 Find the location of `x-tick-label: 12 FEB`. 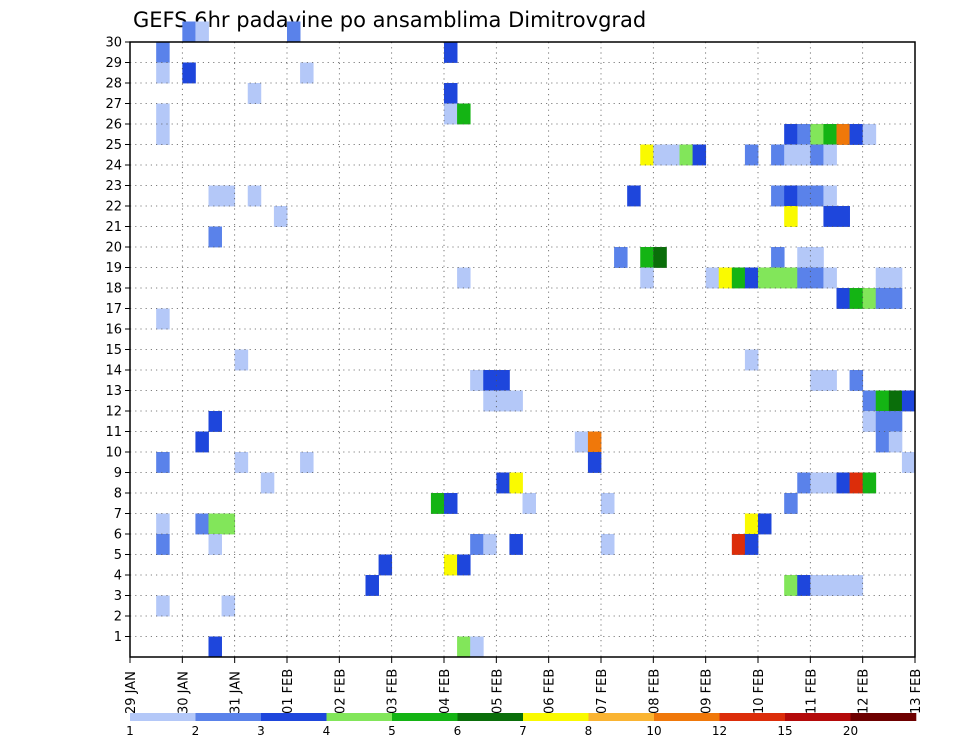

x-tick-label: 12 FEB is located at coordinates (864, 691).